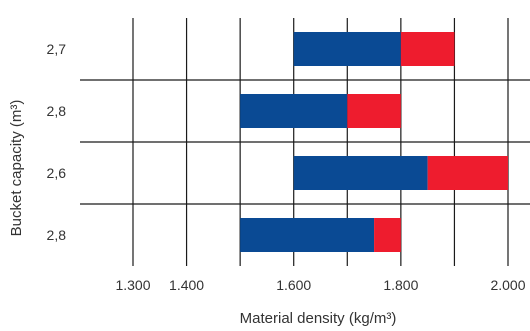  I want to click on y-axis-title: Bucket capacity (m³), so click(16, 168).